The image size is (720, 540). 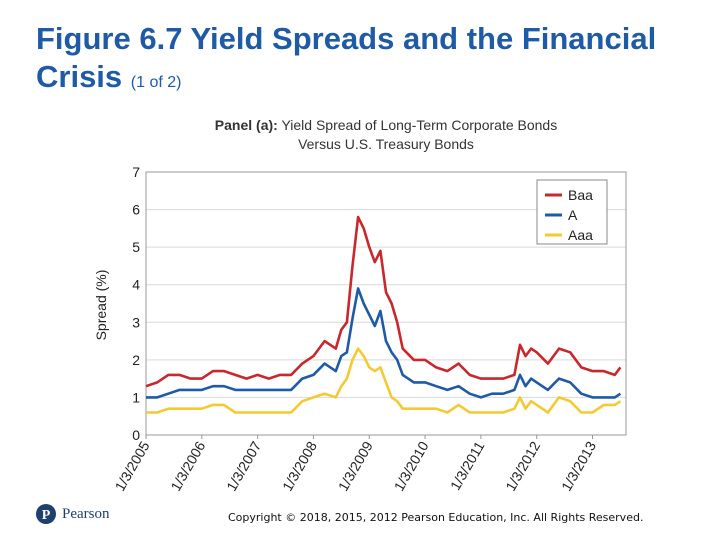 I want to click on y-tick-label: 6, so click(x=136, y=210).